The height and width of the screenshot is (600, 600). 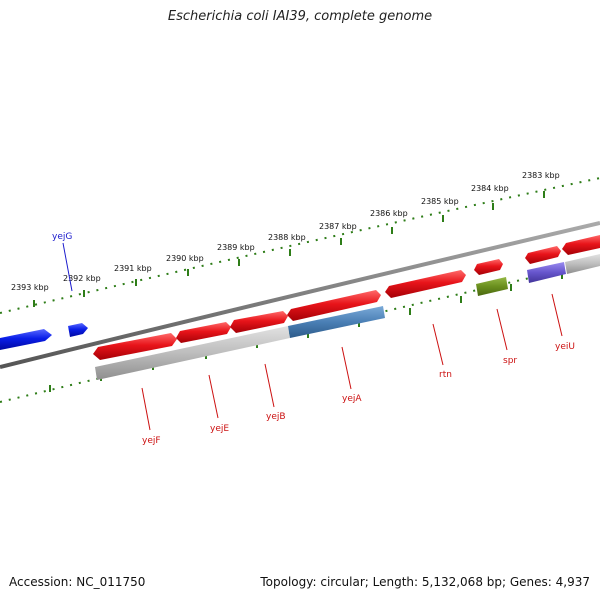 What do you see at coordinates (26, 339) in the screenshot?
I see `cds-arrow-reverse` at bounding box center [26, 339].